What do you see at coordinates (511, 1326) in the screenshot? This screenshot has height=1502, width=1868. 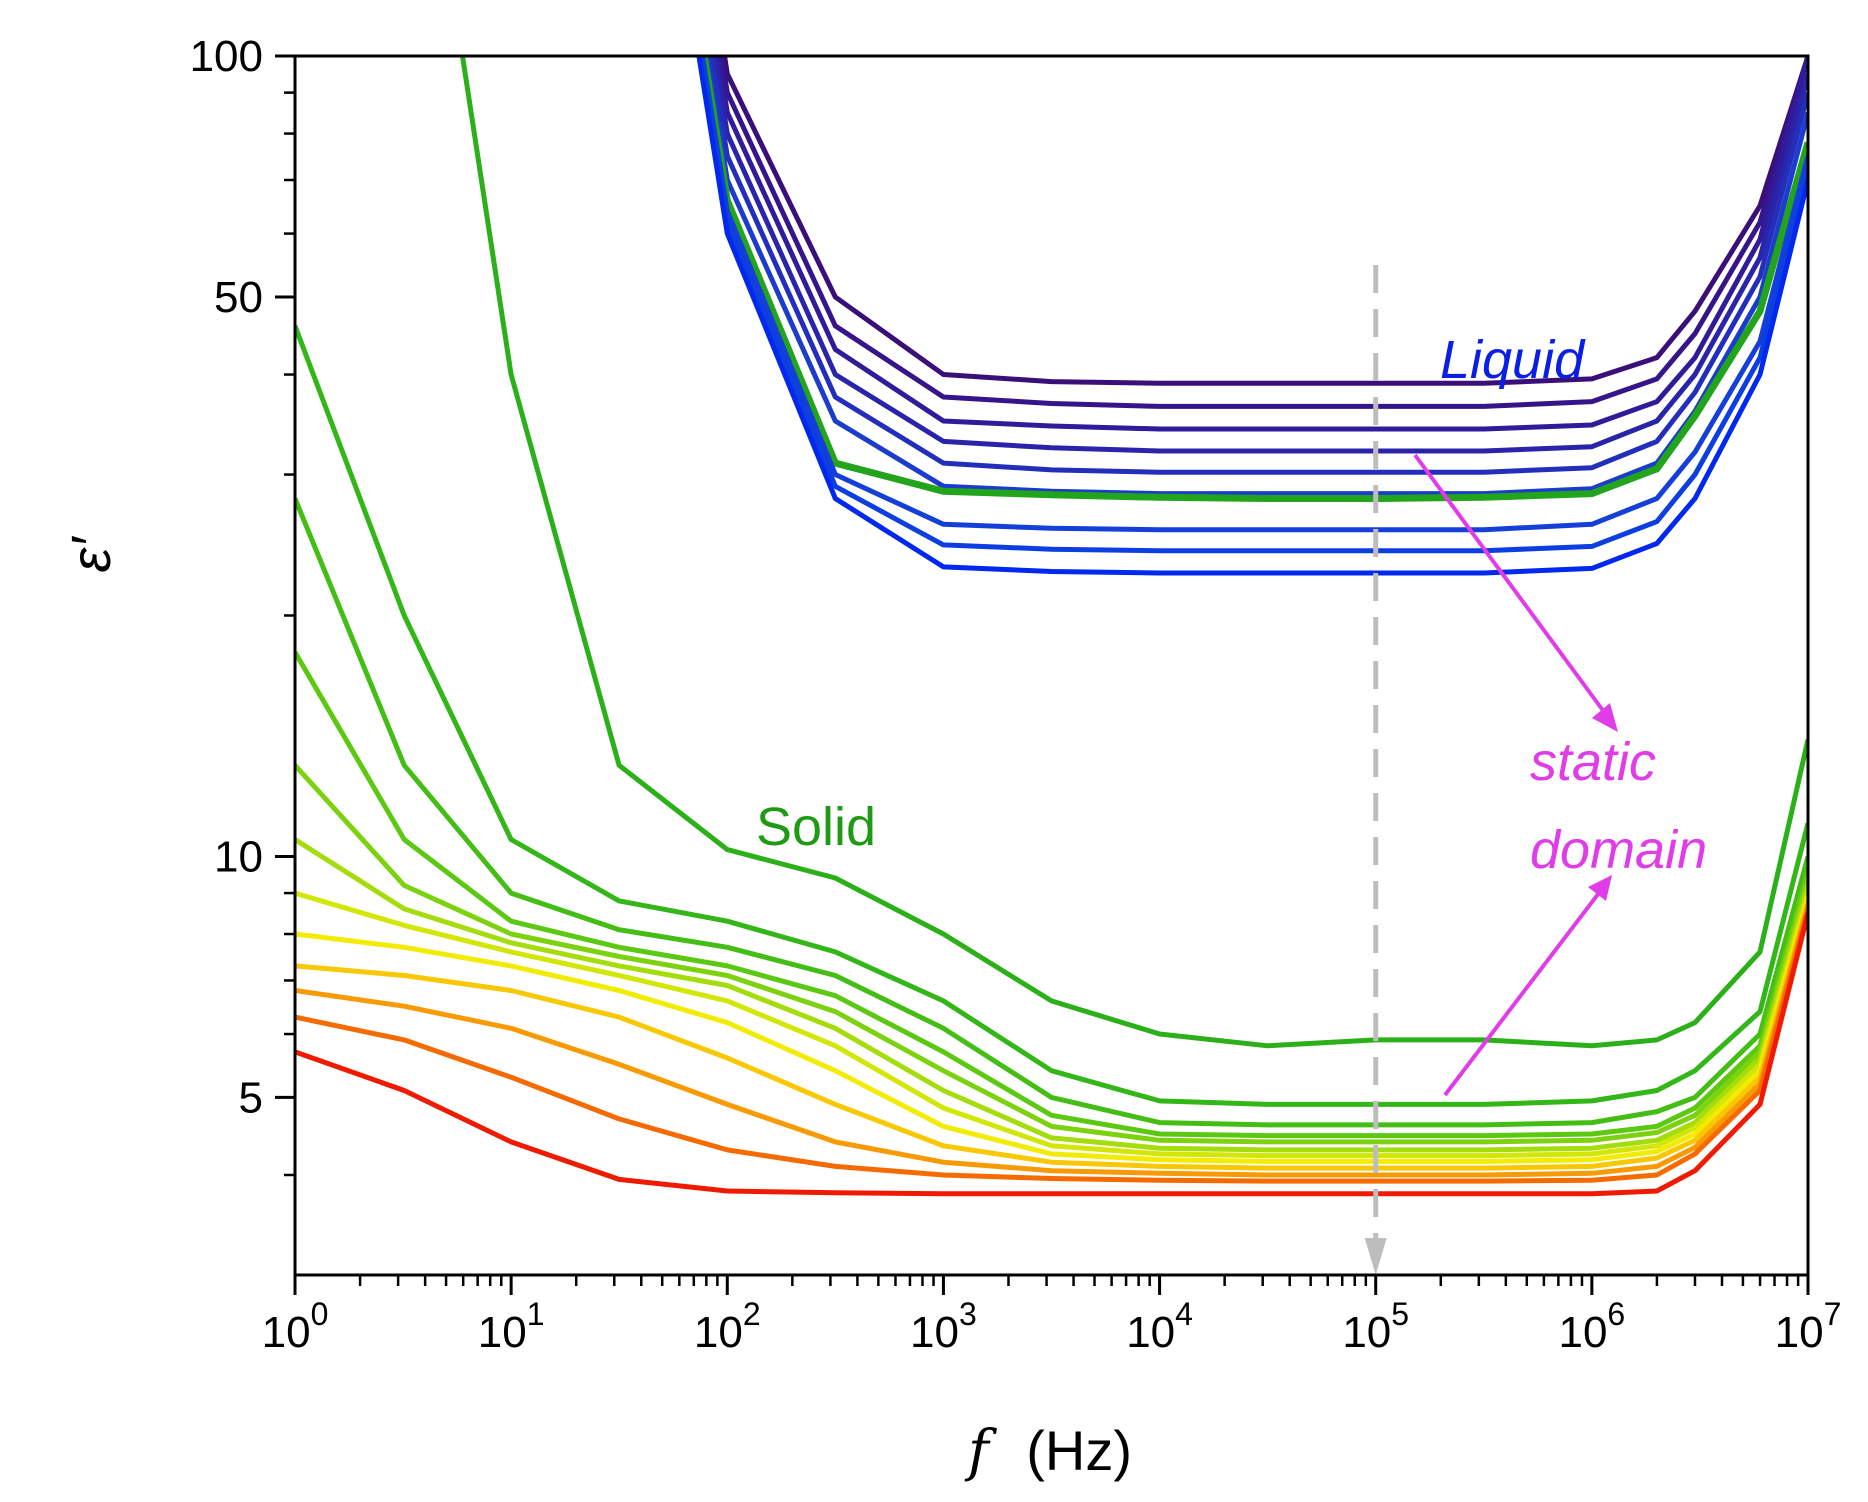 I see `x-tick-label: 10¹` at bounding box center [511, 1326].